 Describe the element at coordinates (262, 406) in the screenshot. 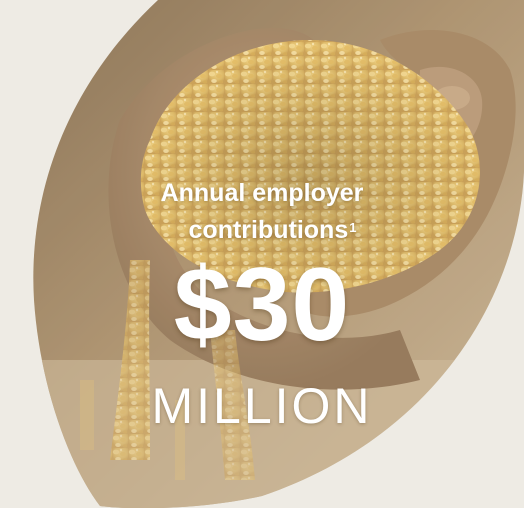

I see `stat-unit: MILLION` at that location.